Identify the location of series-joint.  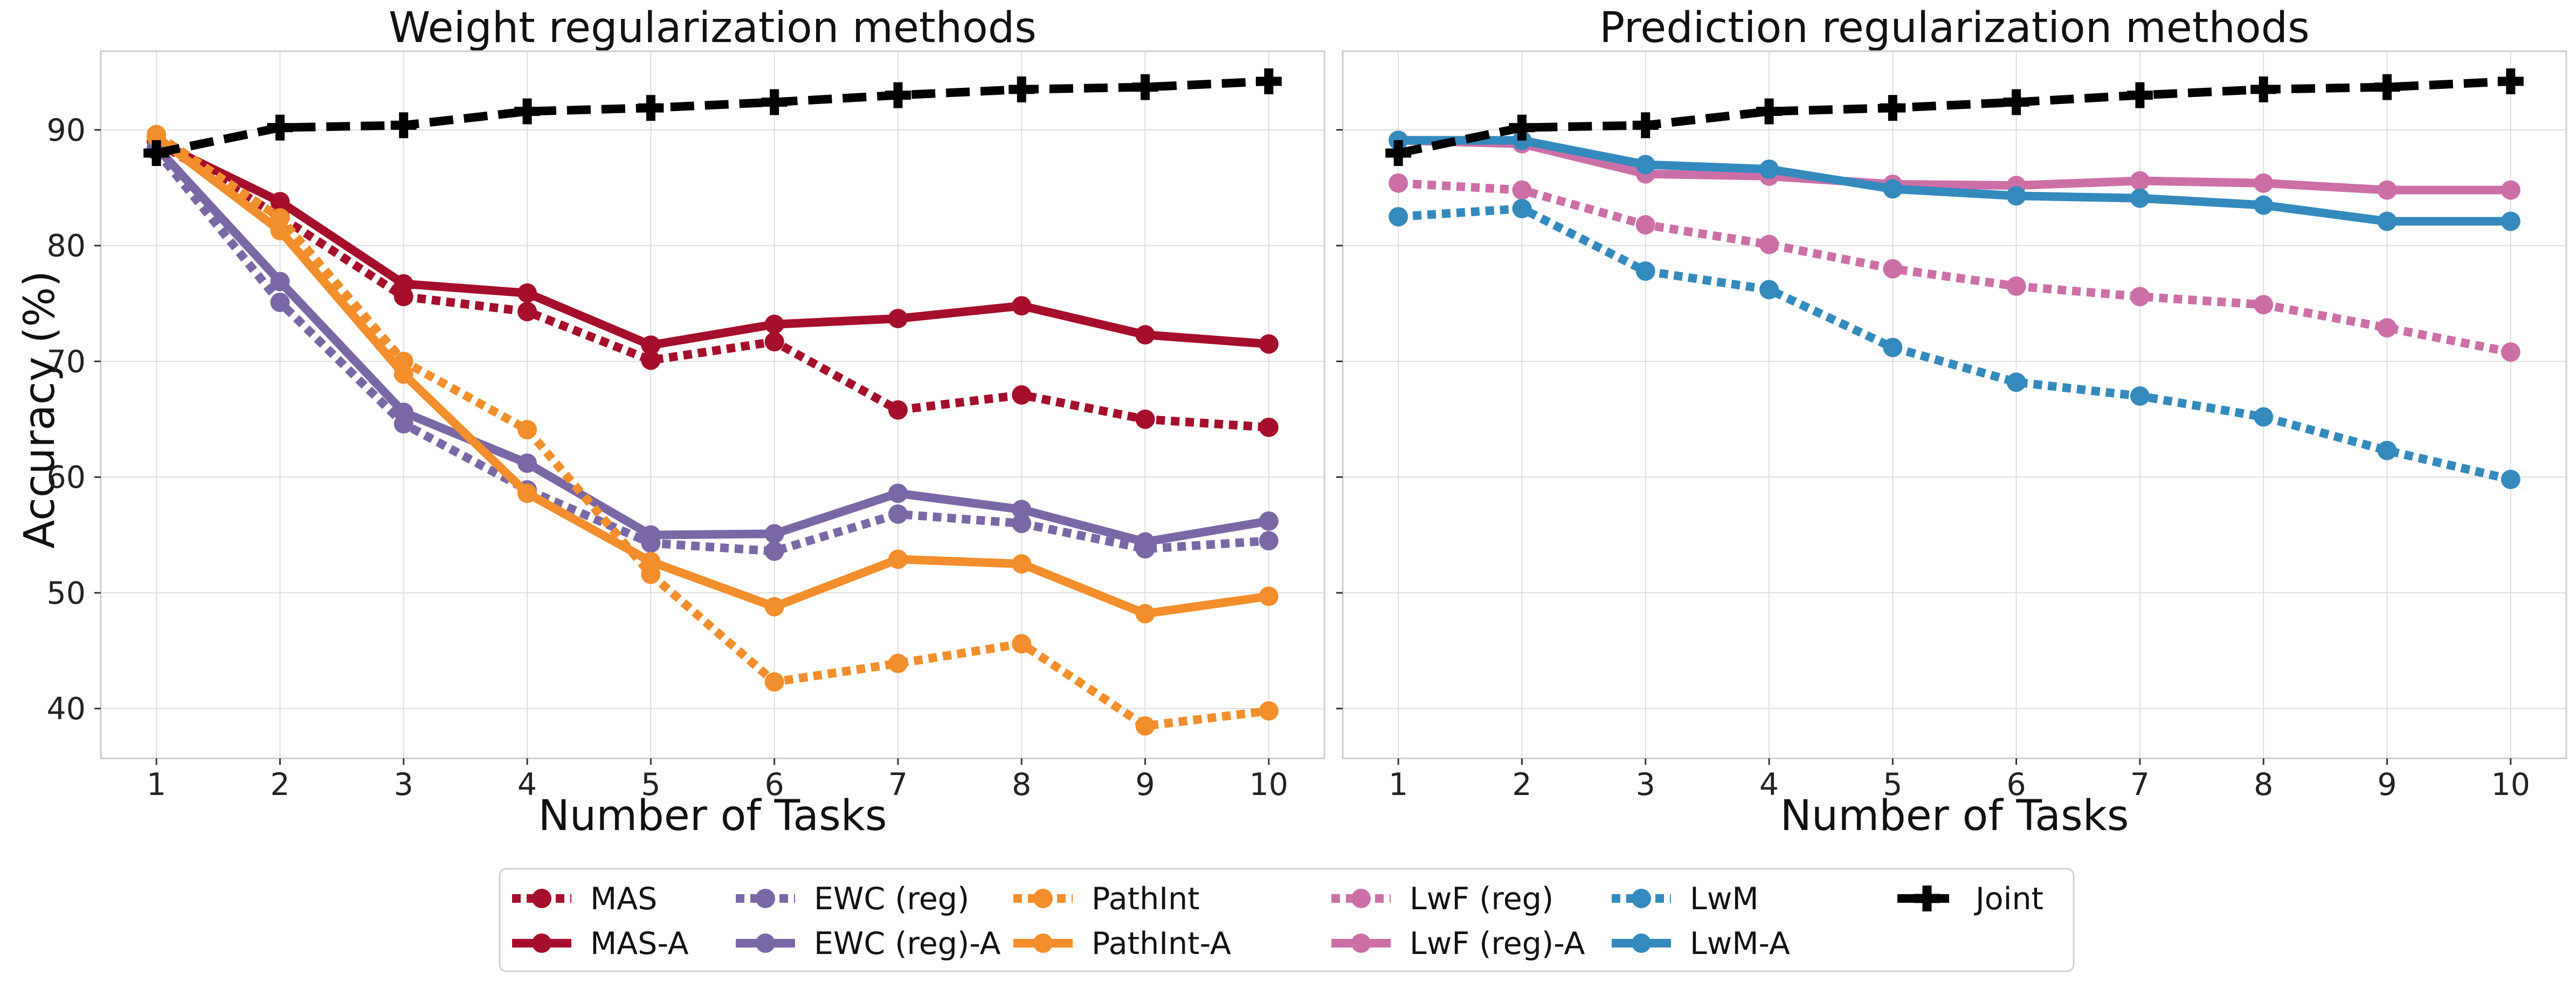
(712, 117).